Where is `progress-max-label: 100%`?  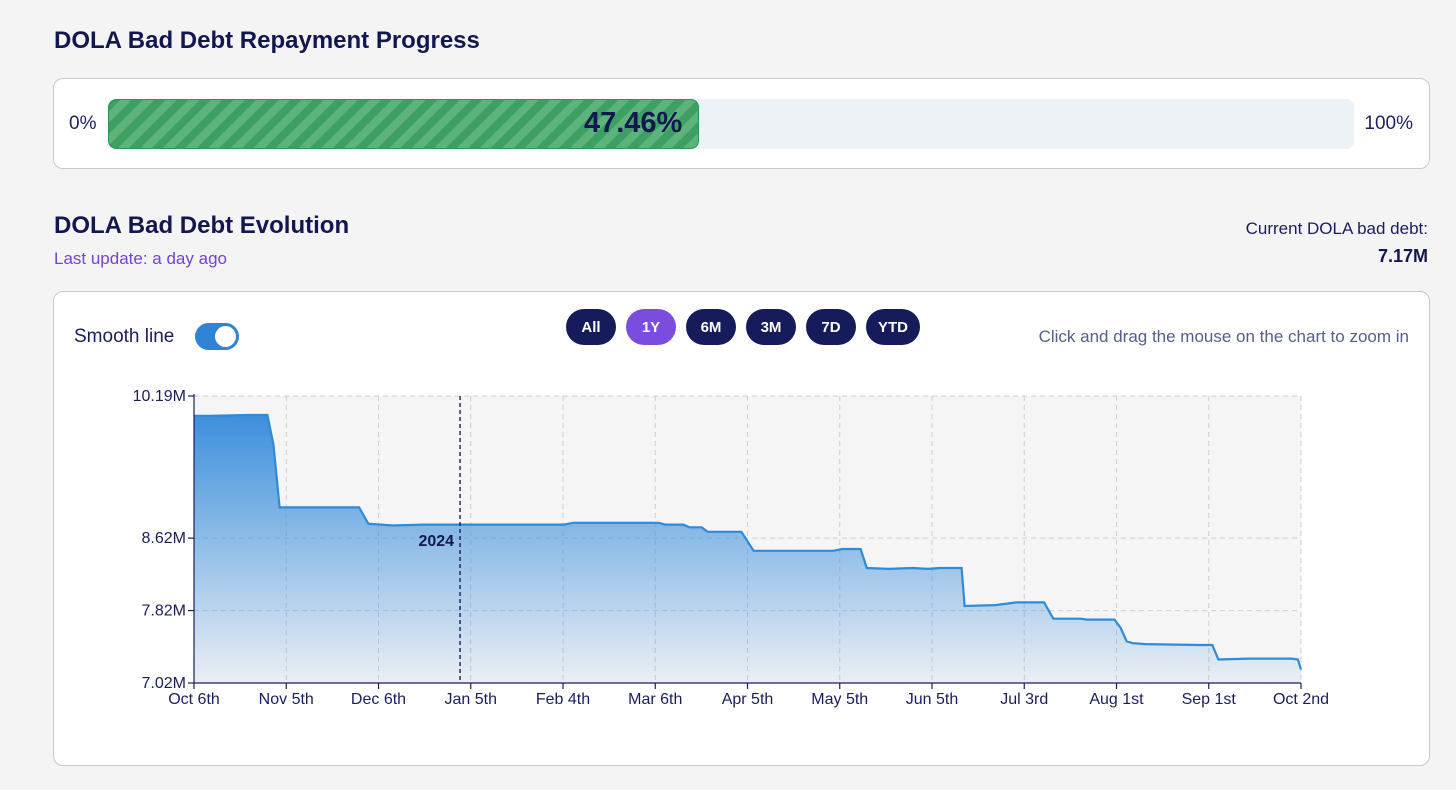 progress-max-label: 100% is located at coordinates (1388, 123).